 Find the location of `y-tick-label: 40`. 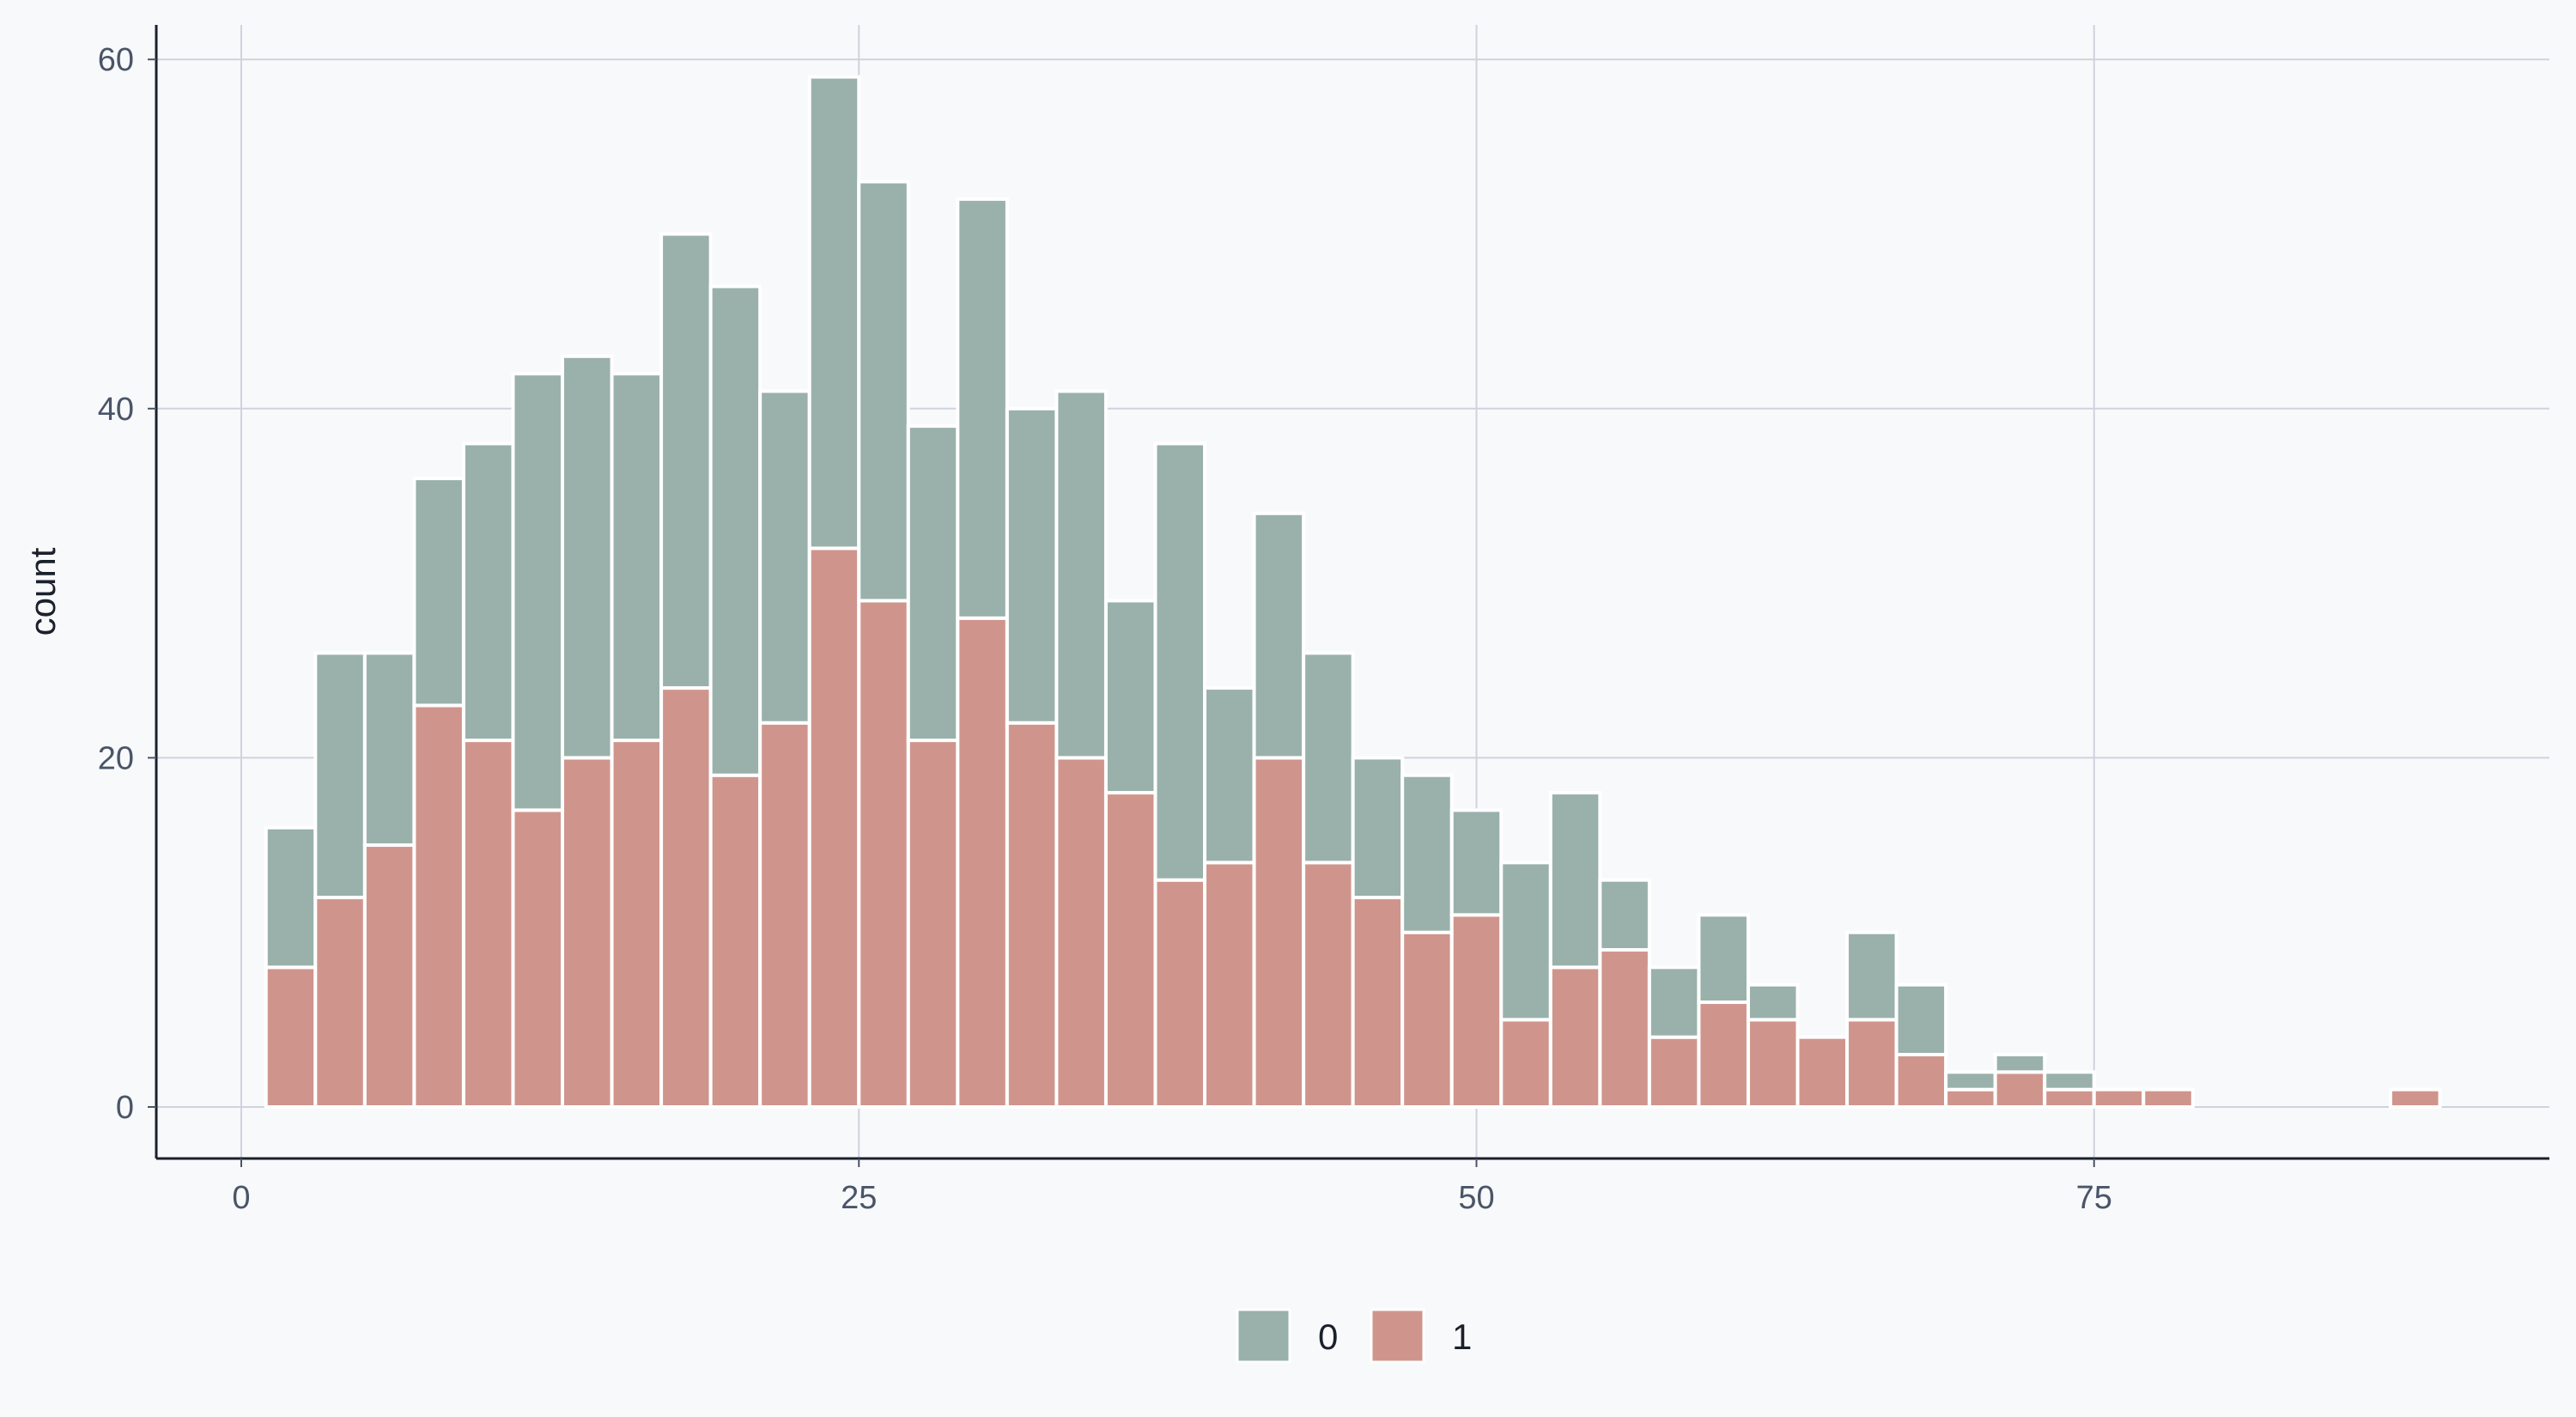

y-tick-label: 40 is located at coordinates (116, 410).